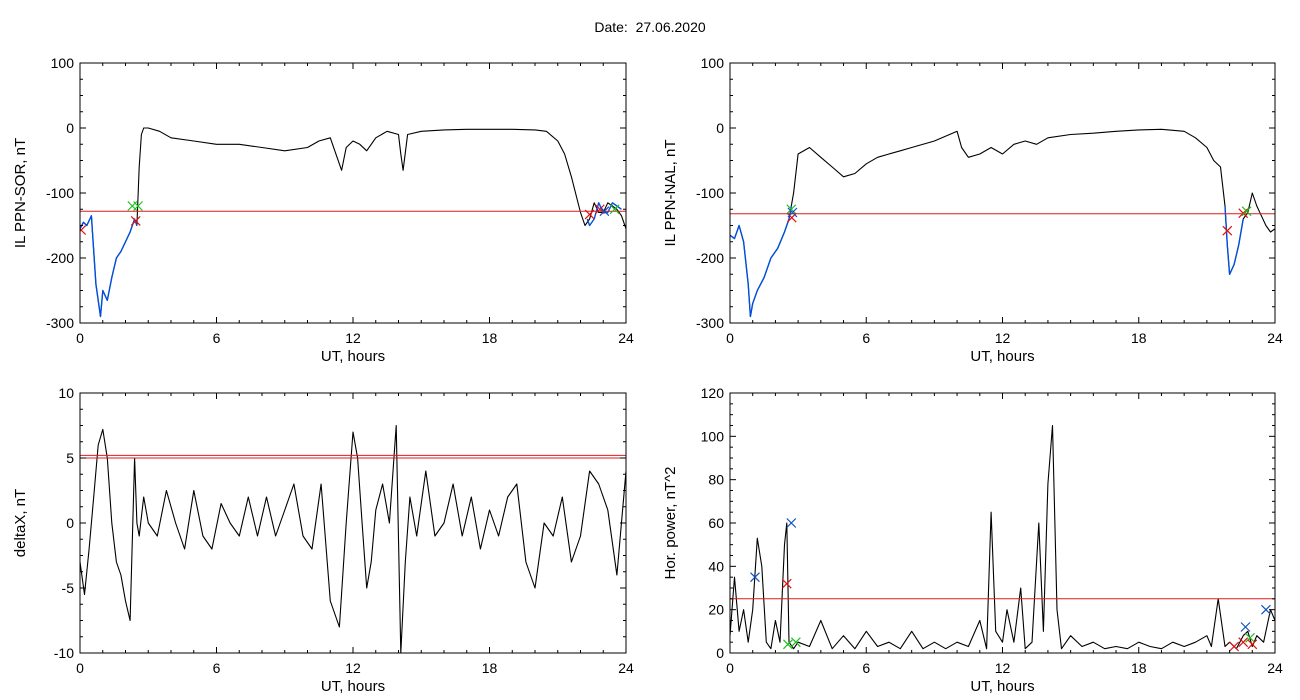 The height and width of the screenshot is (700, 1300). What do you see at coordinates (611, 27) in the screenshot?
I see `date-label: Date:` at bounding box center [611, 27].